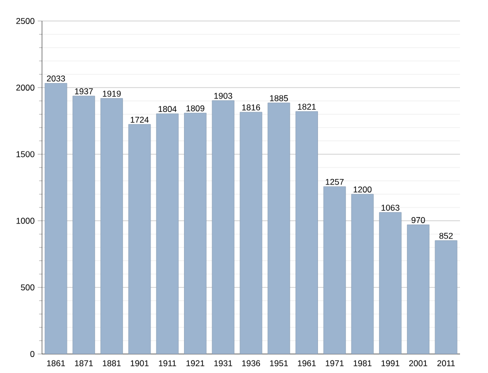 This screenshot has width=488, height=373. What do you see at coordinates (391, 207) in the screenshot?
I see `data-label: 1063` at bounding box center [391, 207].